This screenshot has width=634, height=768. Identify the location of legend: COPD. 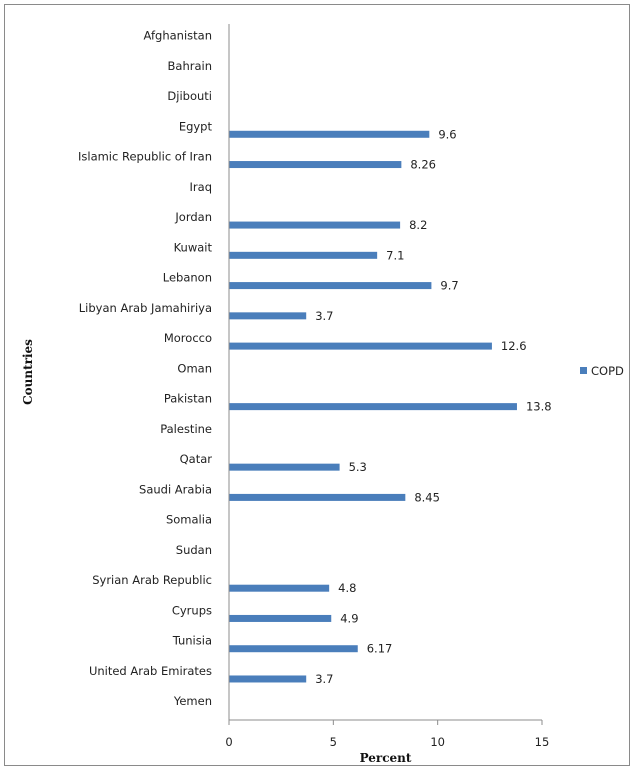
(602, 371).